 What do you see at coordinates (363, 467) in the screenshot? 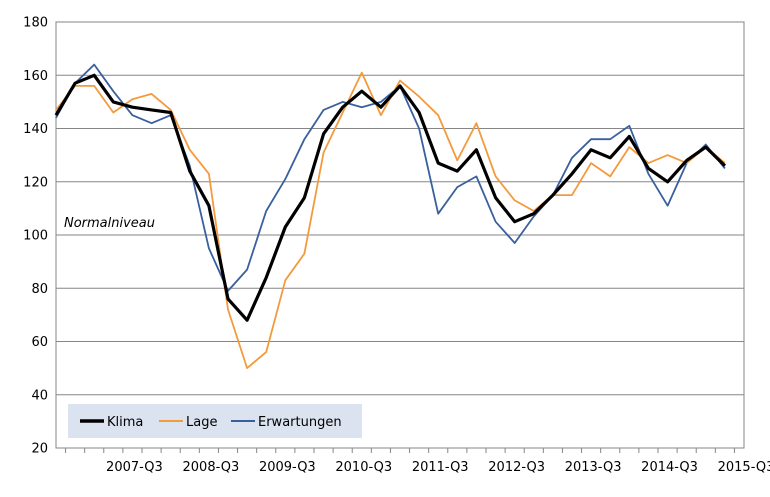
I see `x-tick-label-2010-Q3: 2010-Q3` at bounding box center [363, 467].